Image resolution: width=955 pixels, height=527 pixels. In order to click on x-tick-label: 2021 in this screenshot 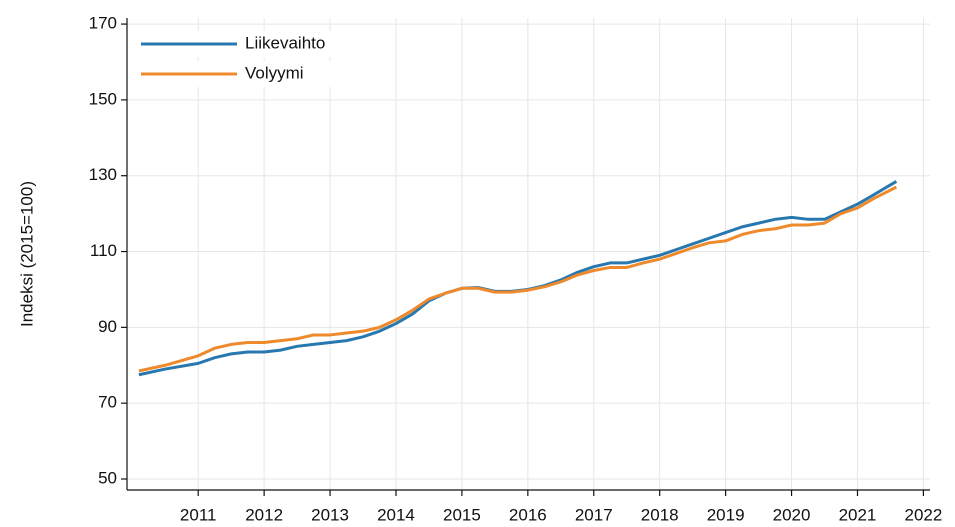, I will do `click(858, 514)`.